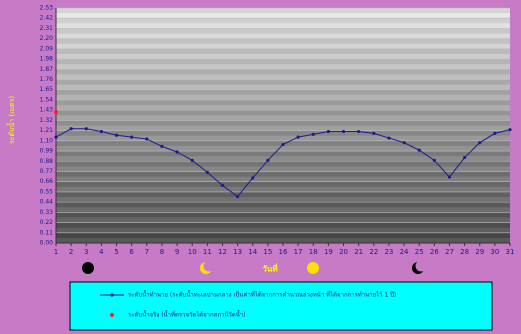 The image size is (521, 334). I want to click on x-tick-label: 4, so click(101, 252).